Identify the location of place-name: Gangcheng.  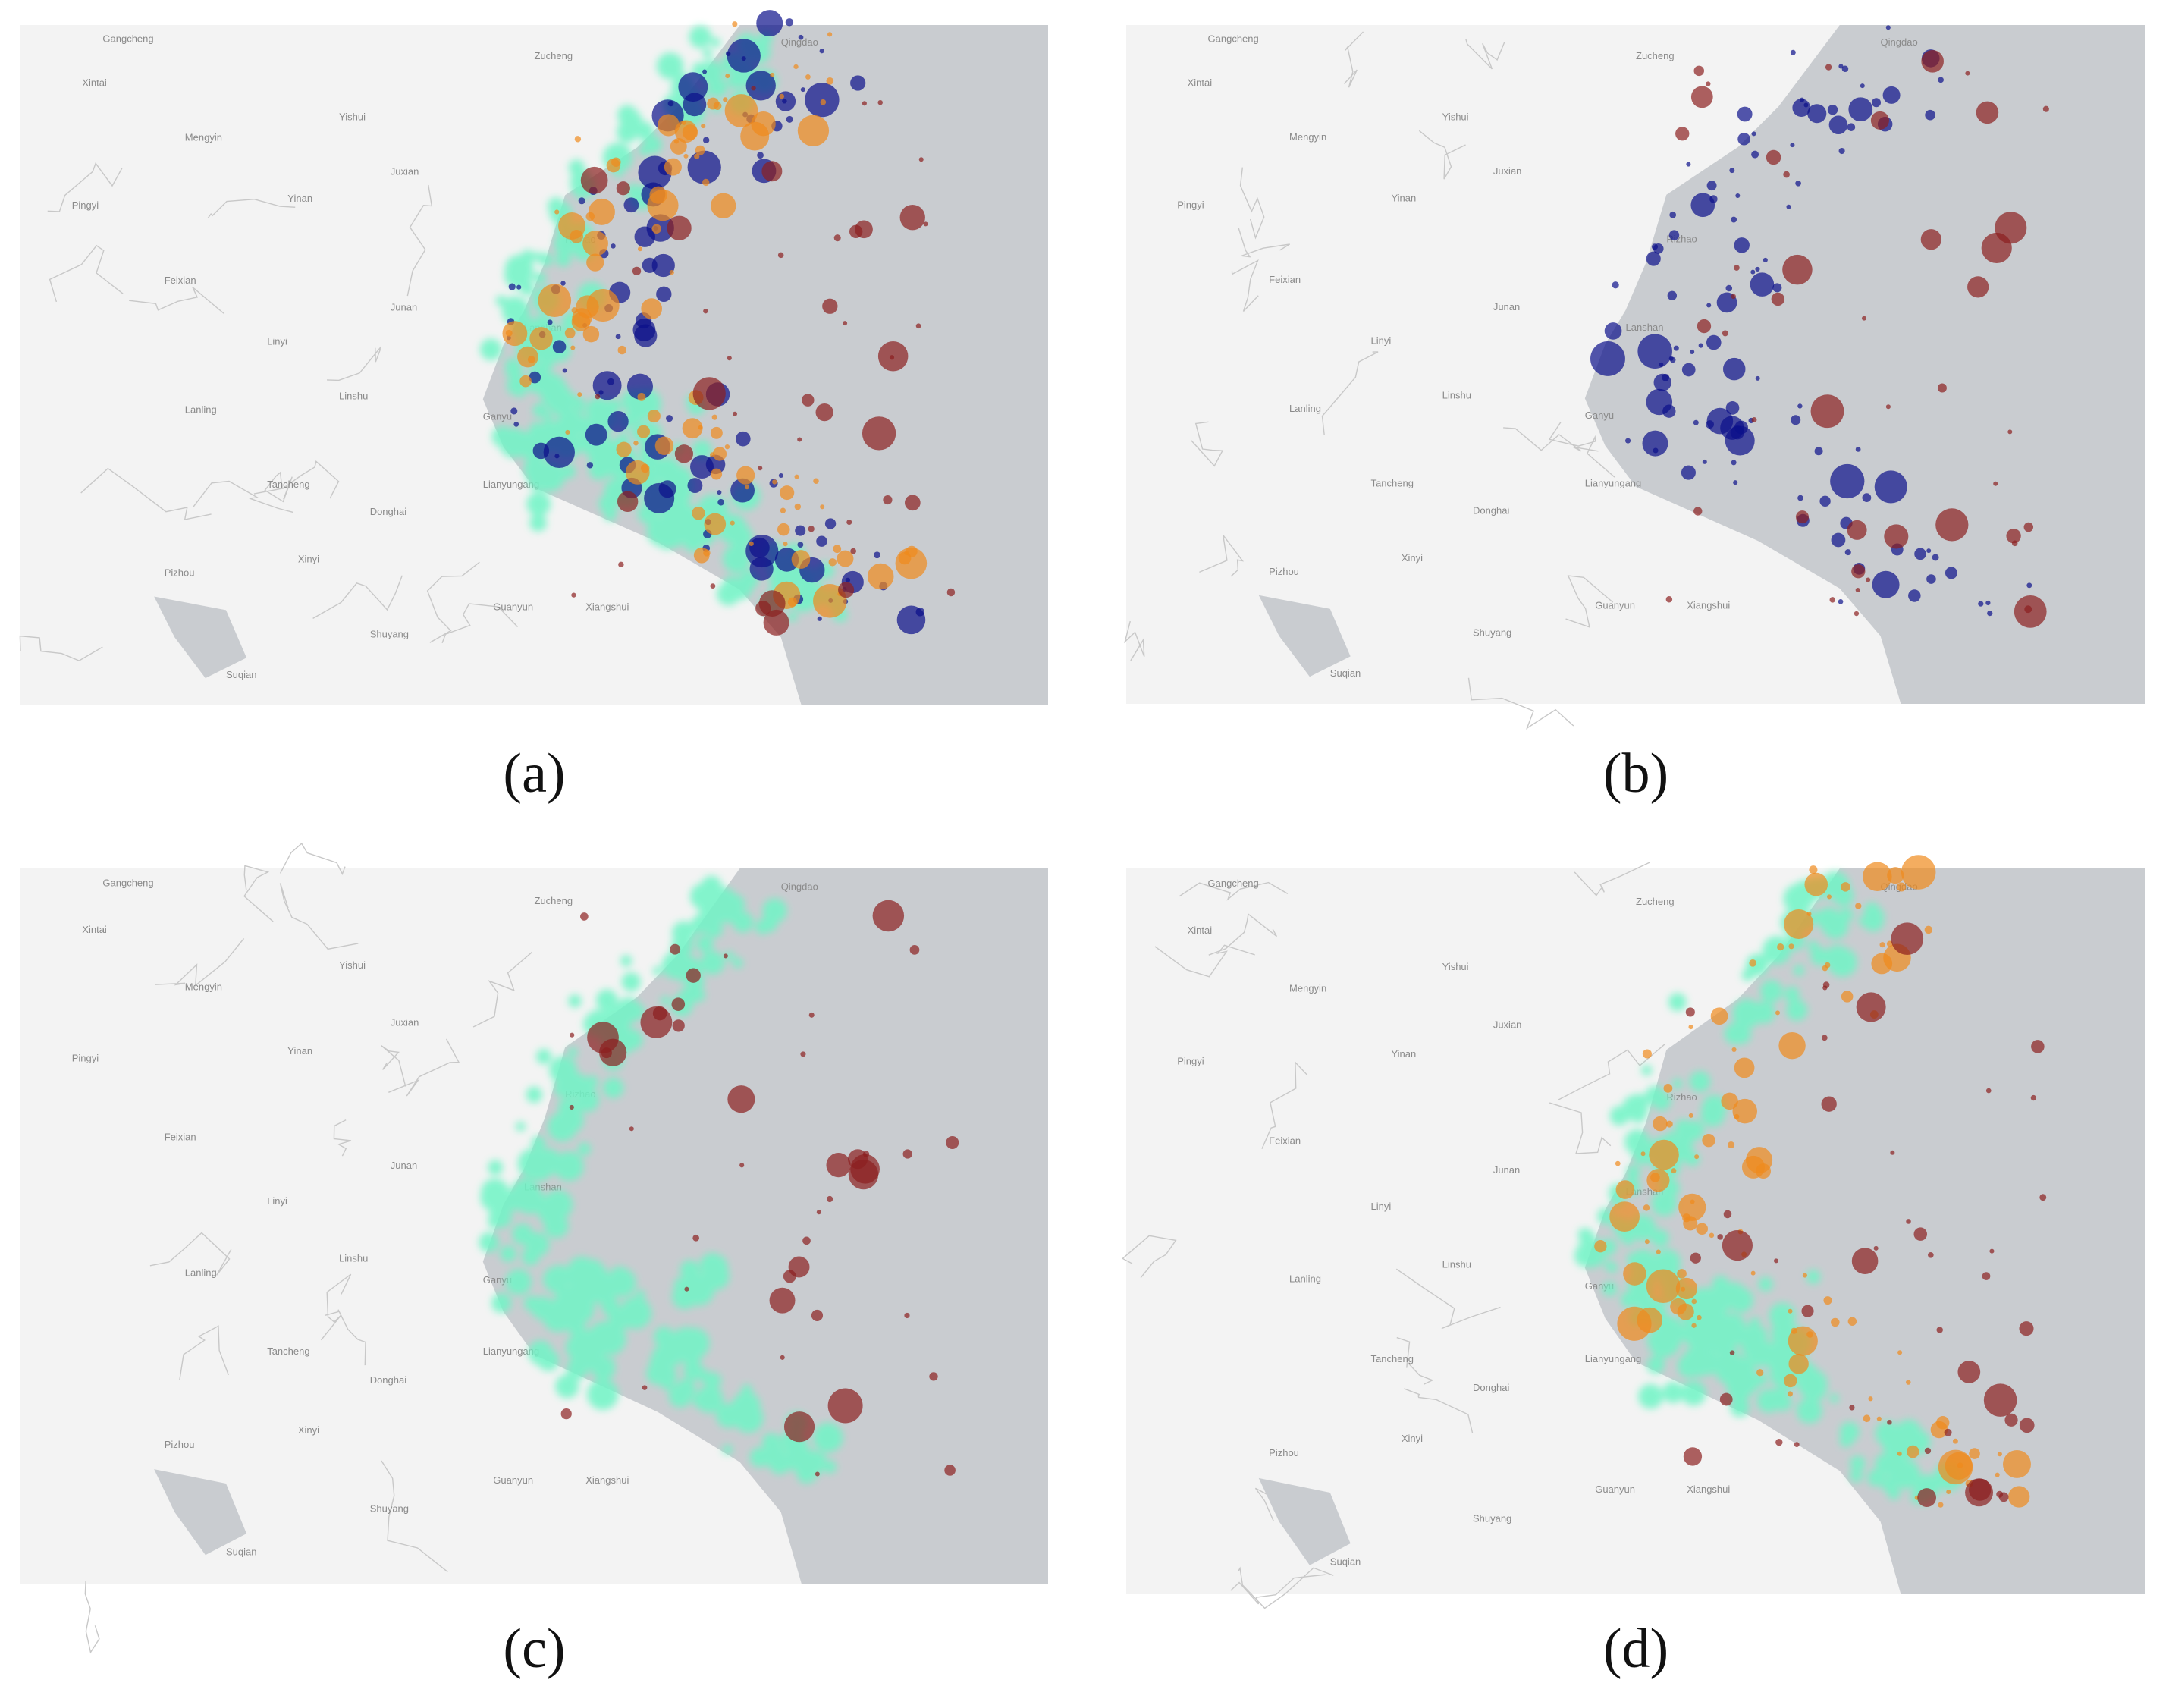
(1233, 38).